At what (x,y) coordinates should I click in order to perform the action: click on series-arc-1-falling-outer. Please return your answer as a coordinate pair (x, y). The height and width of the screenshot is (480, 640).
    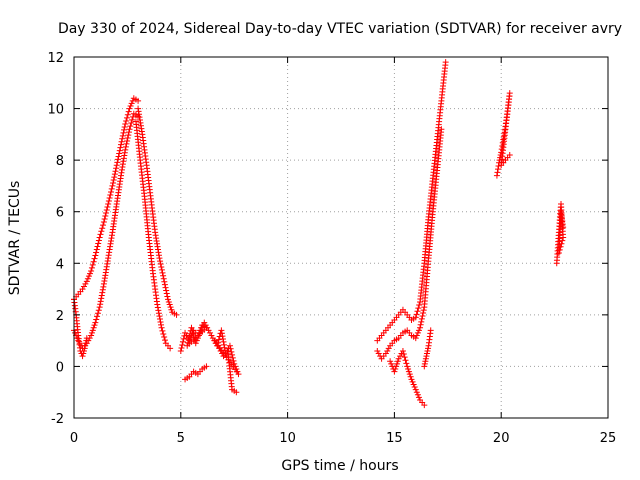
    Looking at the image, I should click on (157, 211).